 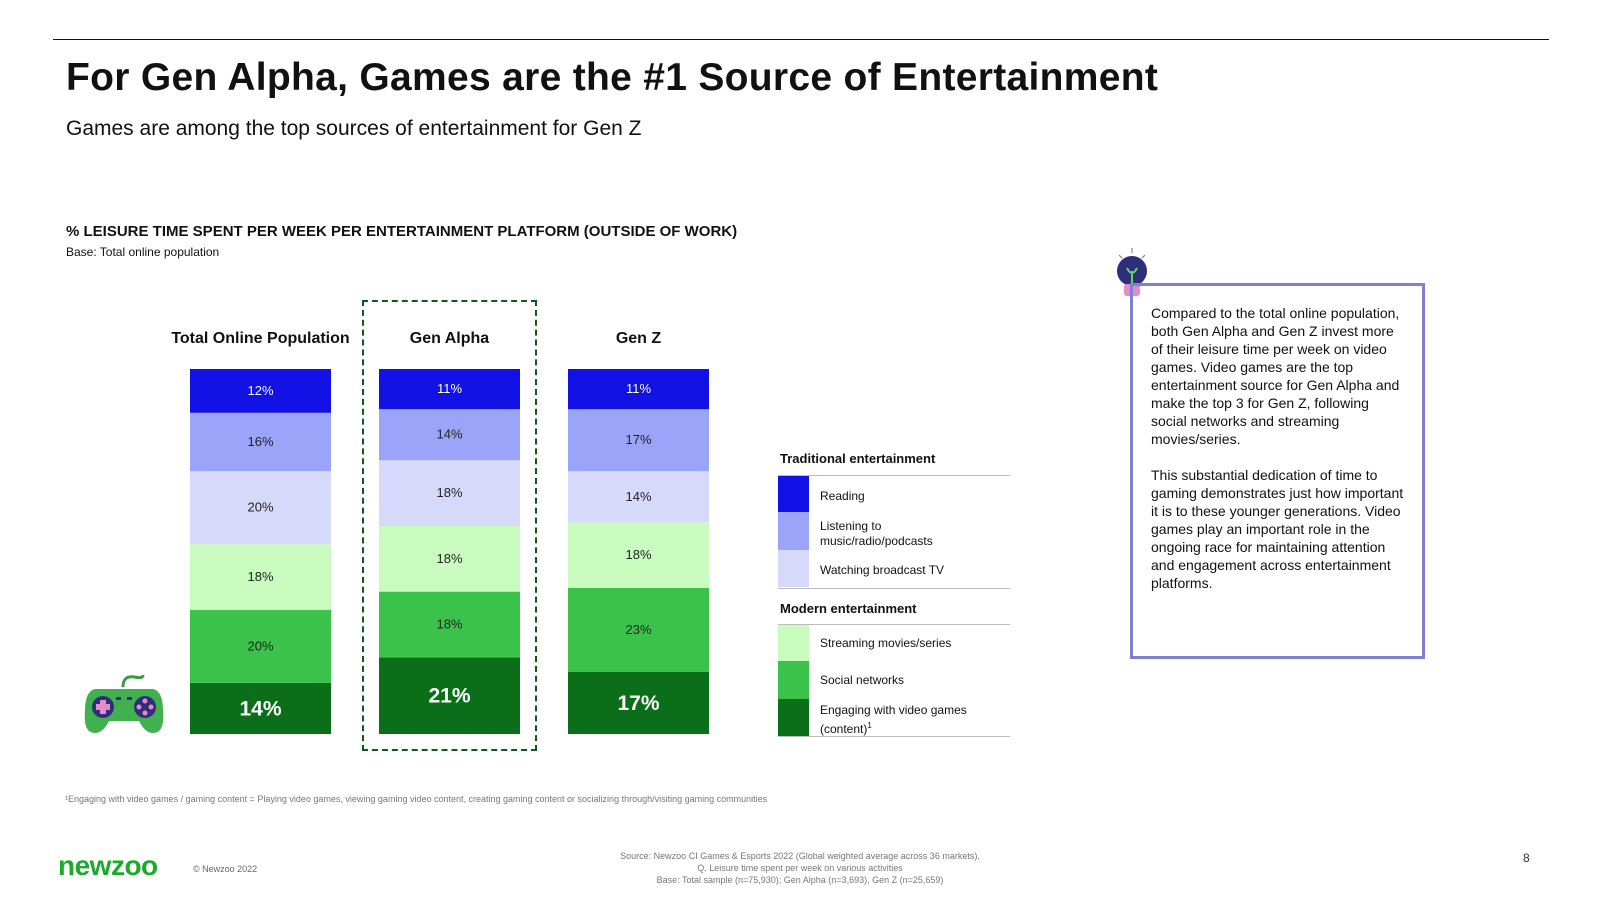 What do you see at coordinates (260, 338) in the screenshot?
I see `column-header: Total Online Population` at bounding box center [260, 338].